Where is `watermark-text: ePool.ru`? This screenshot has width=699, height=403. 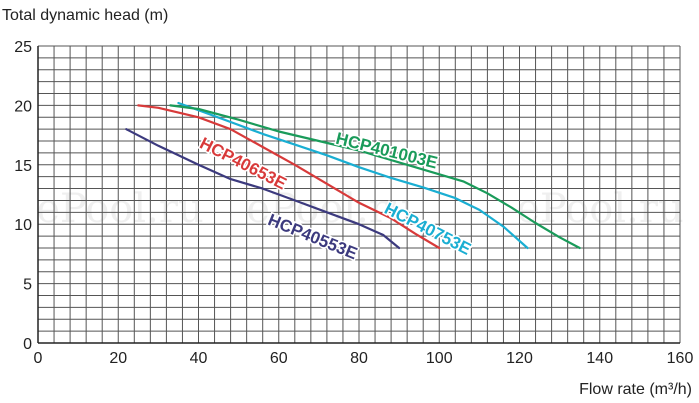
watermark-text: ePool.ru is located at coordinates (120, 209).